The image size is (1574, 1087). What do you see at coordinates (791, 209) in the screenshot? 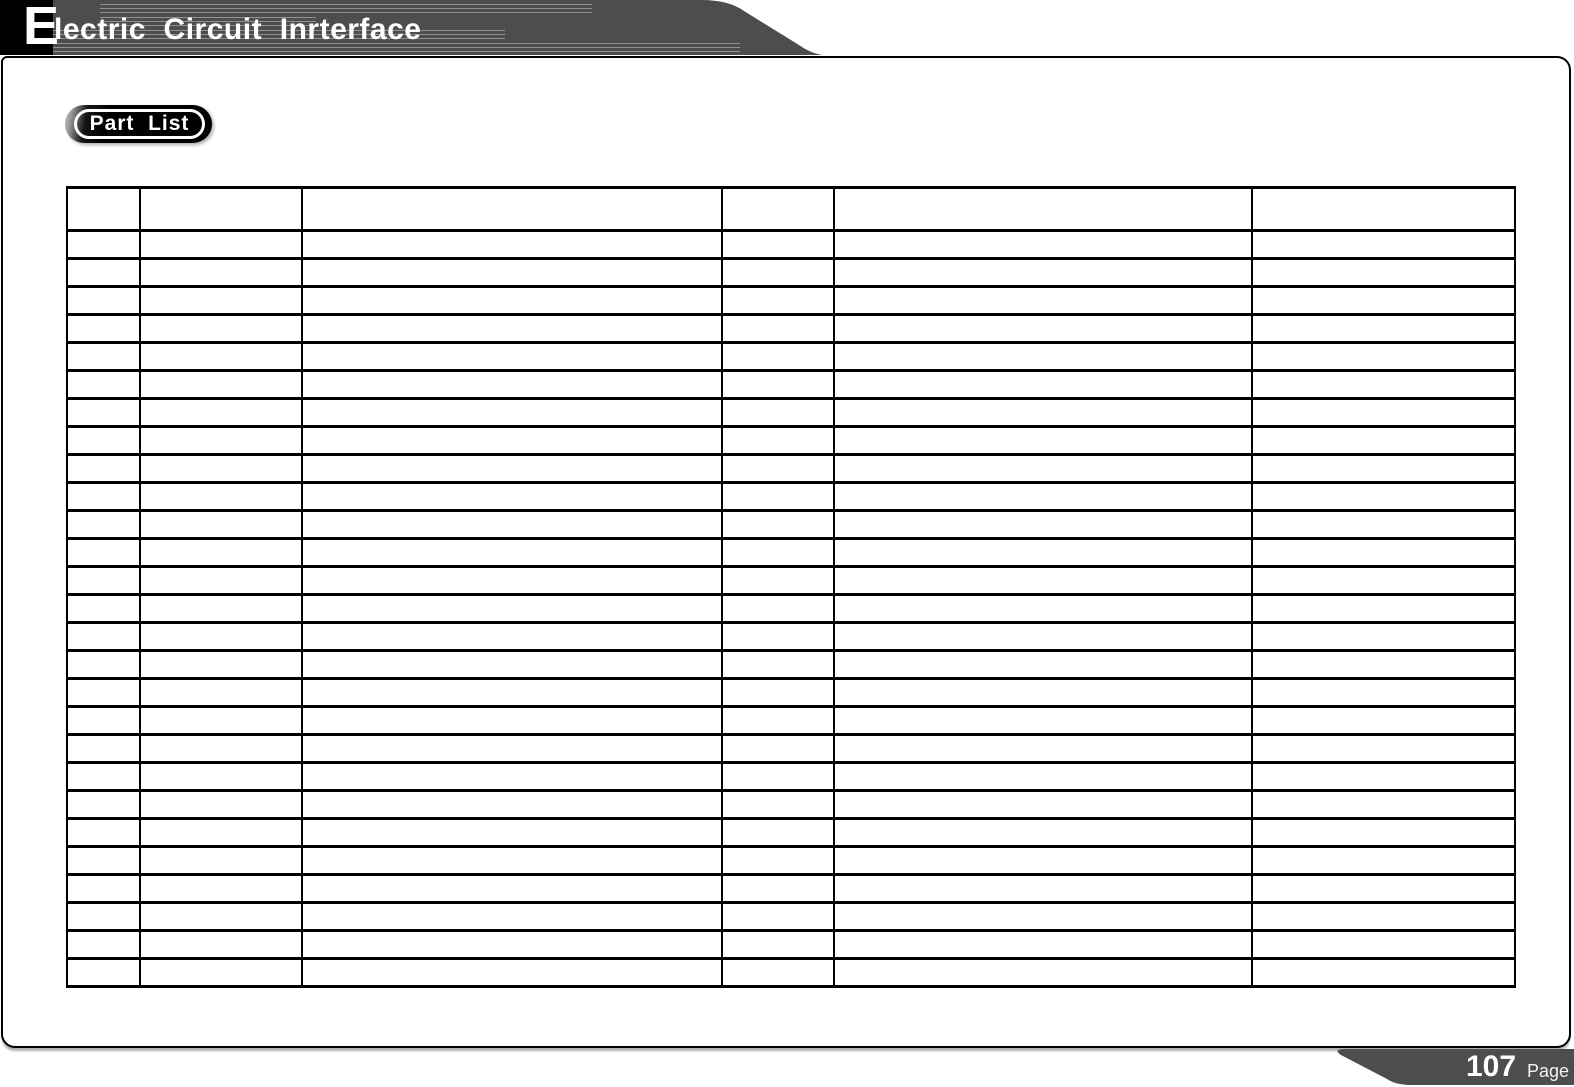
I see `table-header-row` at bounding box center [791, 209].